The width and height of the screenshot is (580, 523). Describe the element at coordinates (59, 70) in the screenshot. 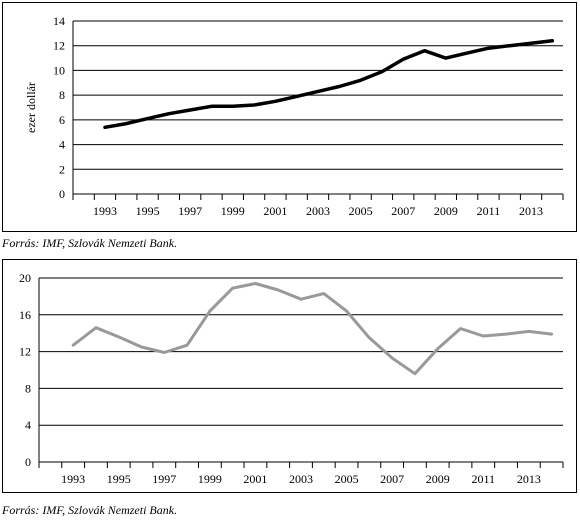

I see `chart-top-y-tick-label: 10` at that location.